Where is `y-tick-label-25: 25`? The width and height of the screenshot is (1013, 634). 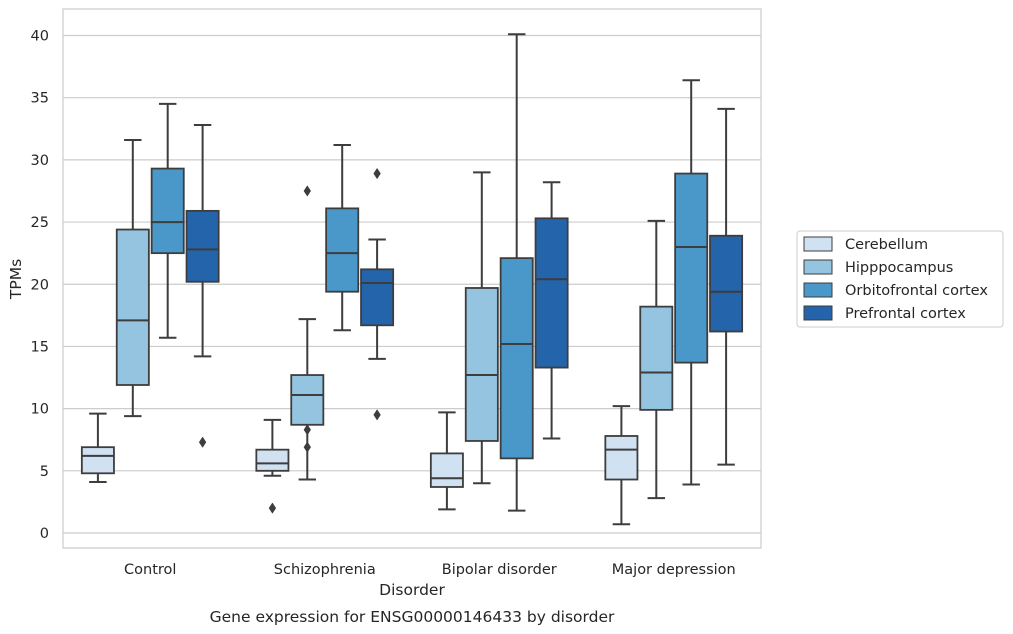 y-tick-label-25: 25 is located at coordinates (40, 223).